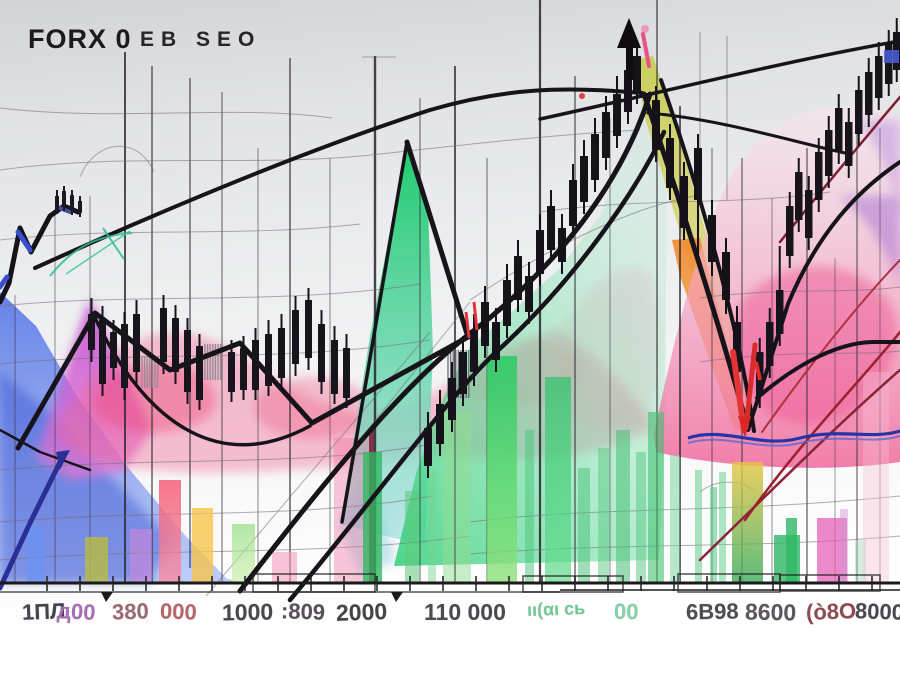 The image size is (900, 675). What do you see at coordinates (629, 33) in the screenshot?
I see `peak-up-arrow` at bounding box center [629, 33].